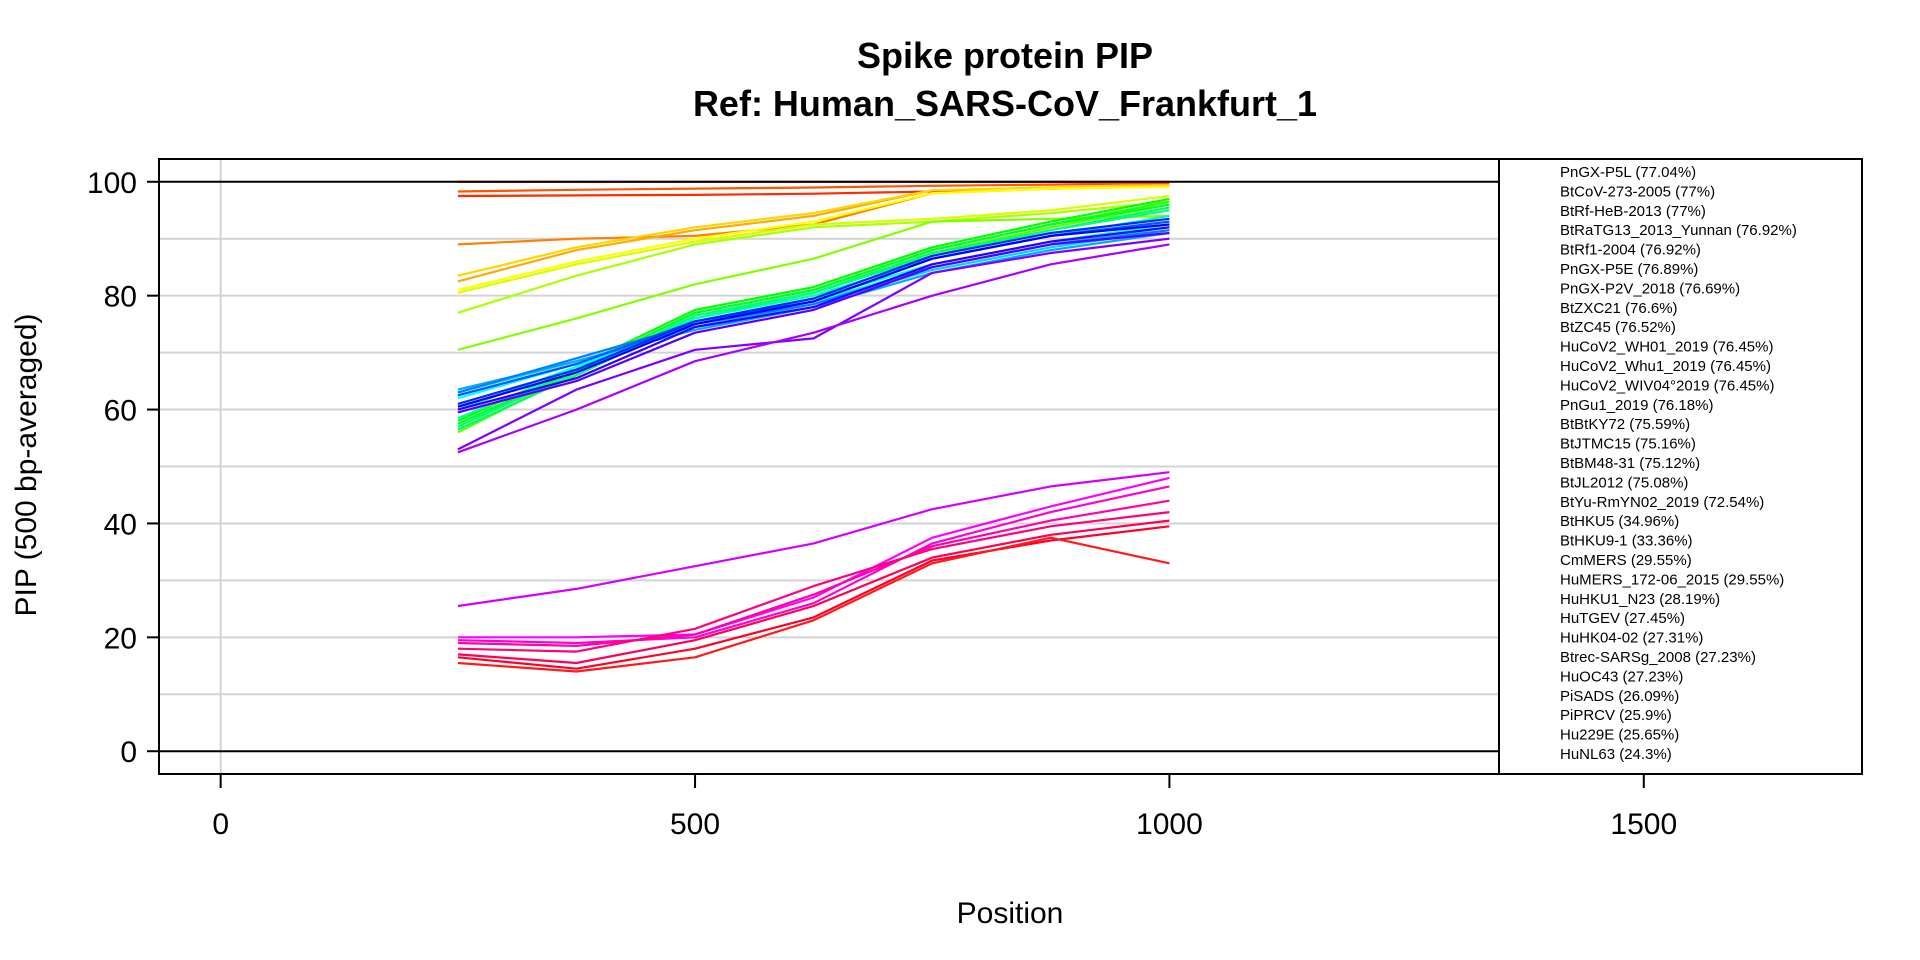 The image size is (1920, 960). I want to click on legend-entry: BtZC45 (76.52%), so click(1618, 327).